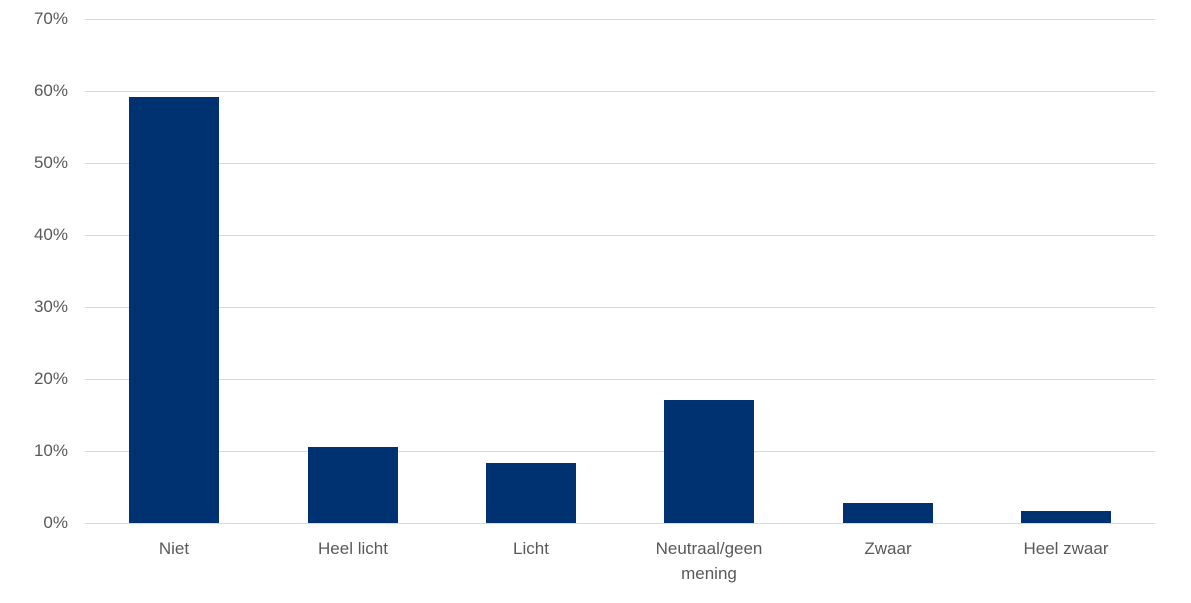 The width and height of the screenshot is (1191, 603). Describe the element at coordinates (50, 90) in the screenshot. I see `y-axis-tick-label: 60%` at that location.